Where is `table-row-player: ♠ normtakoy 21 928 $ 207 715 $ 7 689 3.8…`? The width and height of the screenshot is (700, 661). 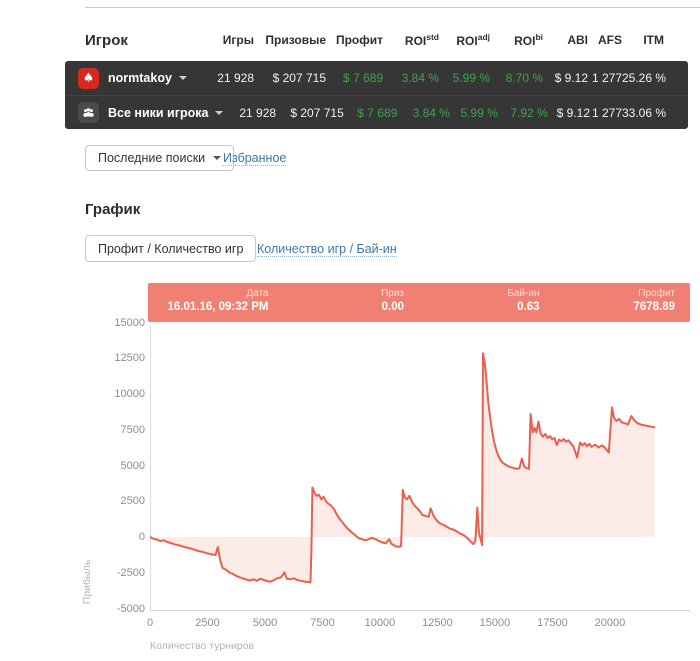
table-row-player: ♠ normtakoy 21 928 $ 207 715 $ 7 689 3.8… is located at coordinates (376, 78).